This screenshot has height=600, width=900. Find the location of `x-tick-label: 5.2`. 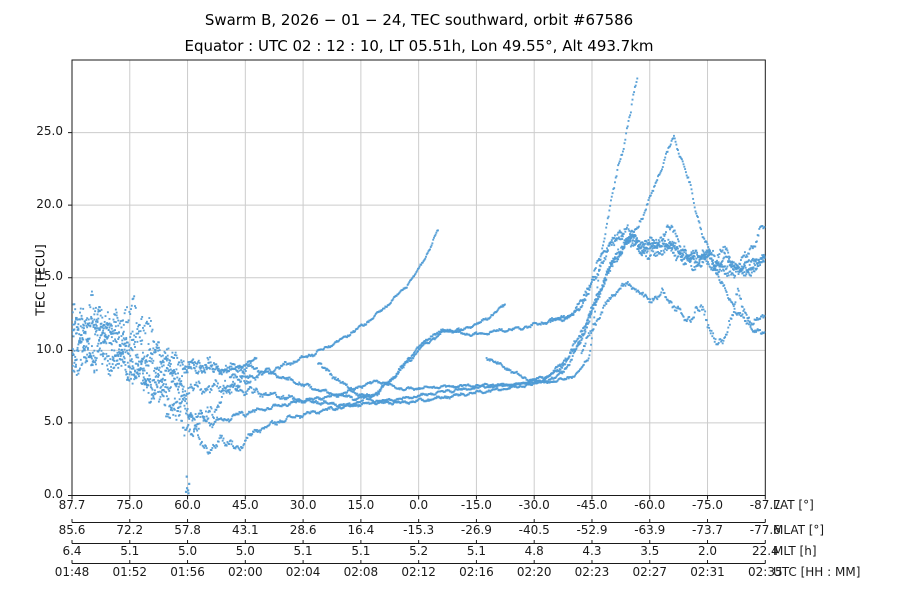

x-tick-label: 5.2 is located at coordinates (419, 550).